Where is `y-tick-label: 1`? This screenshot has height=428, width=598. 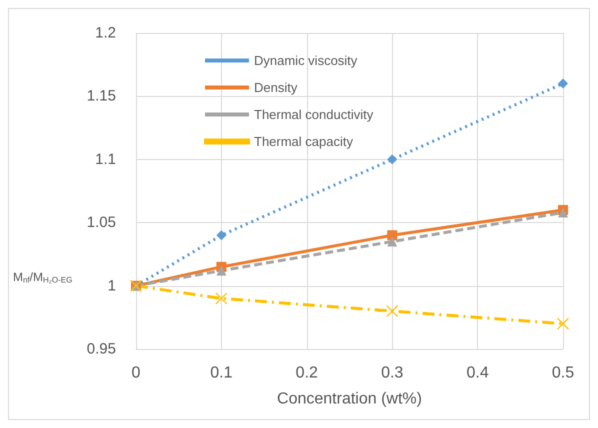
y-tick-label: 1 is located at coordinates (112, 285).